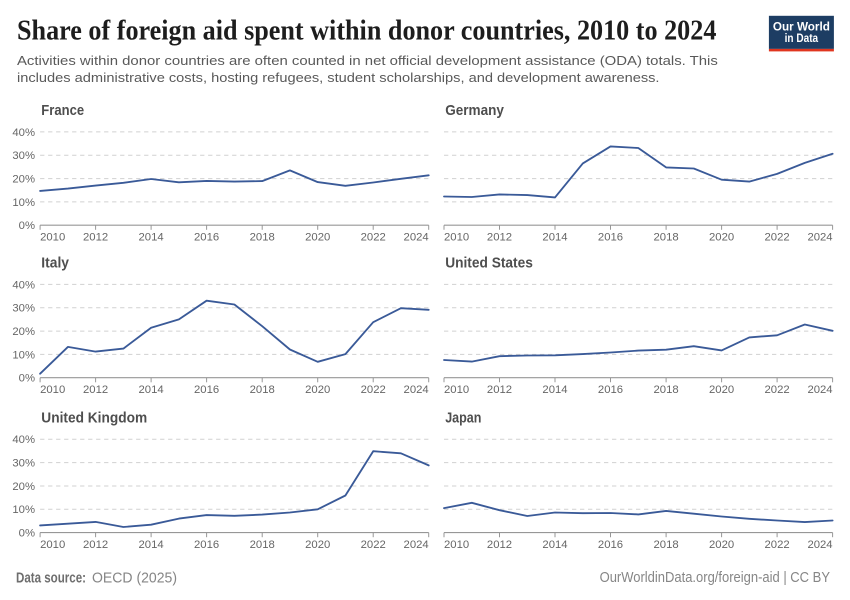 The height and width of the screenshot is (600, 850). I want to click on svg-text: in Data, so click(802, 38).